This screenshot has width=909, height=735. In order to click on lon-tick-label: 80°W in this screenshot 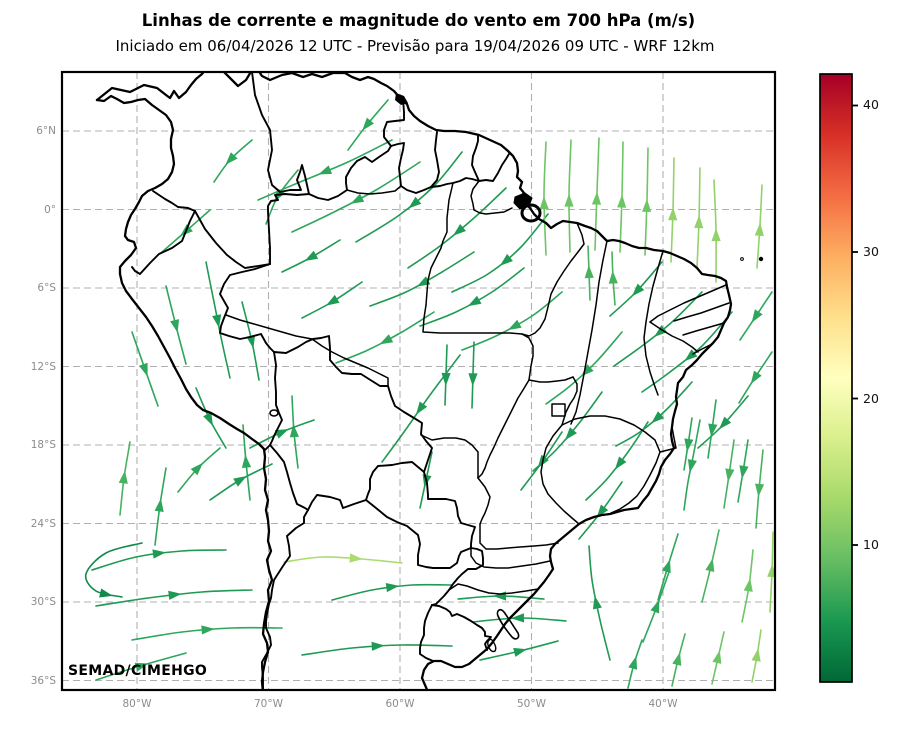, I will do `click(137, 704)`.